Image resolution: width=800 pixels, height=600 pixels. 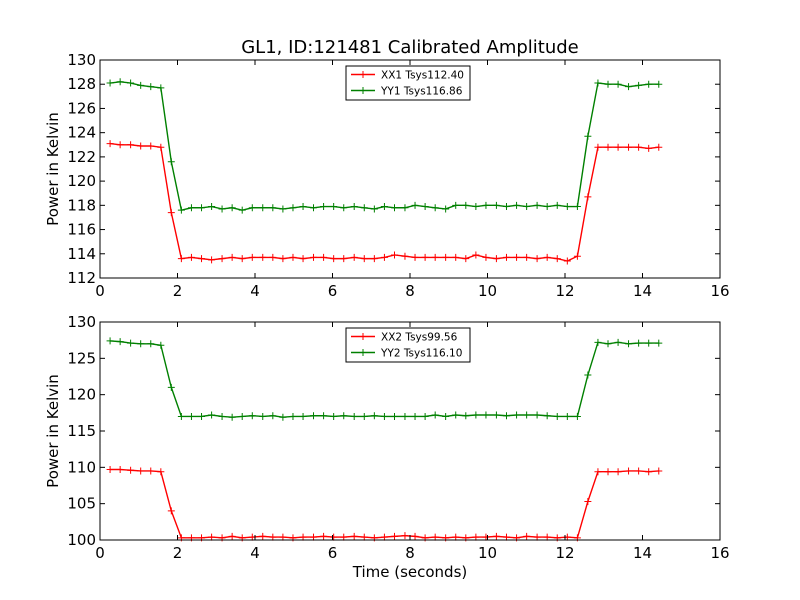 What do you see at coordinates (410, 47) in the screenshot?
I see `figure-title: GL1, ID:121481 Calibrated Amplitude` at bounding box center [410, 47].